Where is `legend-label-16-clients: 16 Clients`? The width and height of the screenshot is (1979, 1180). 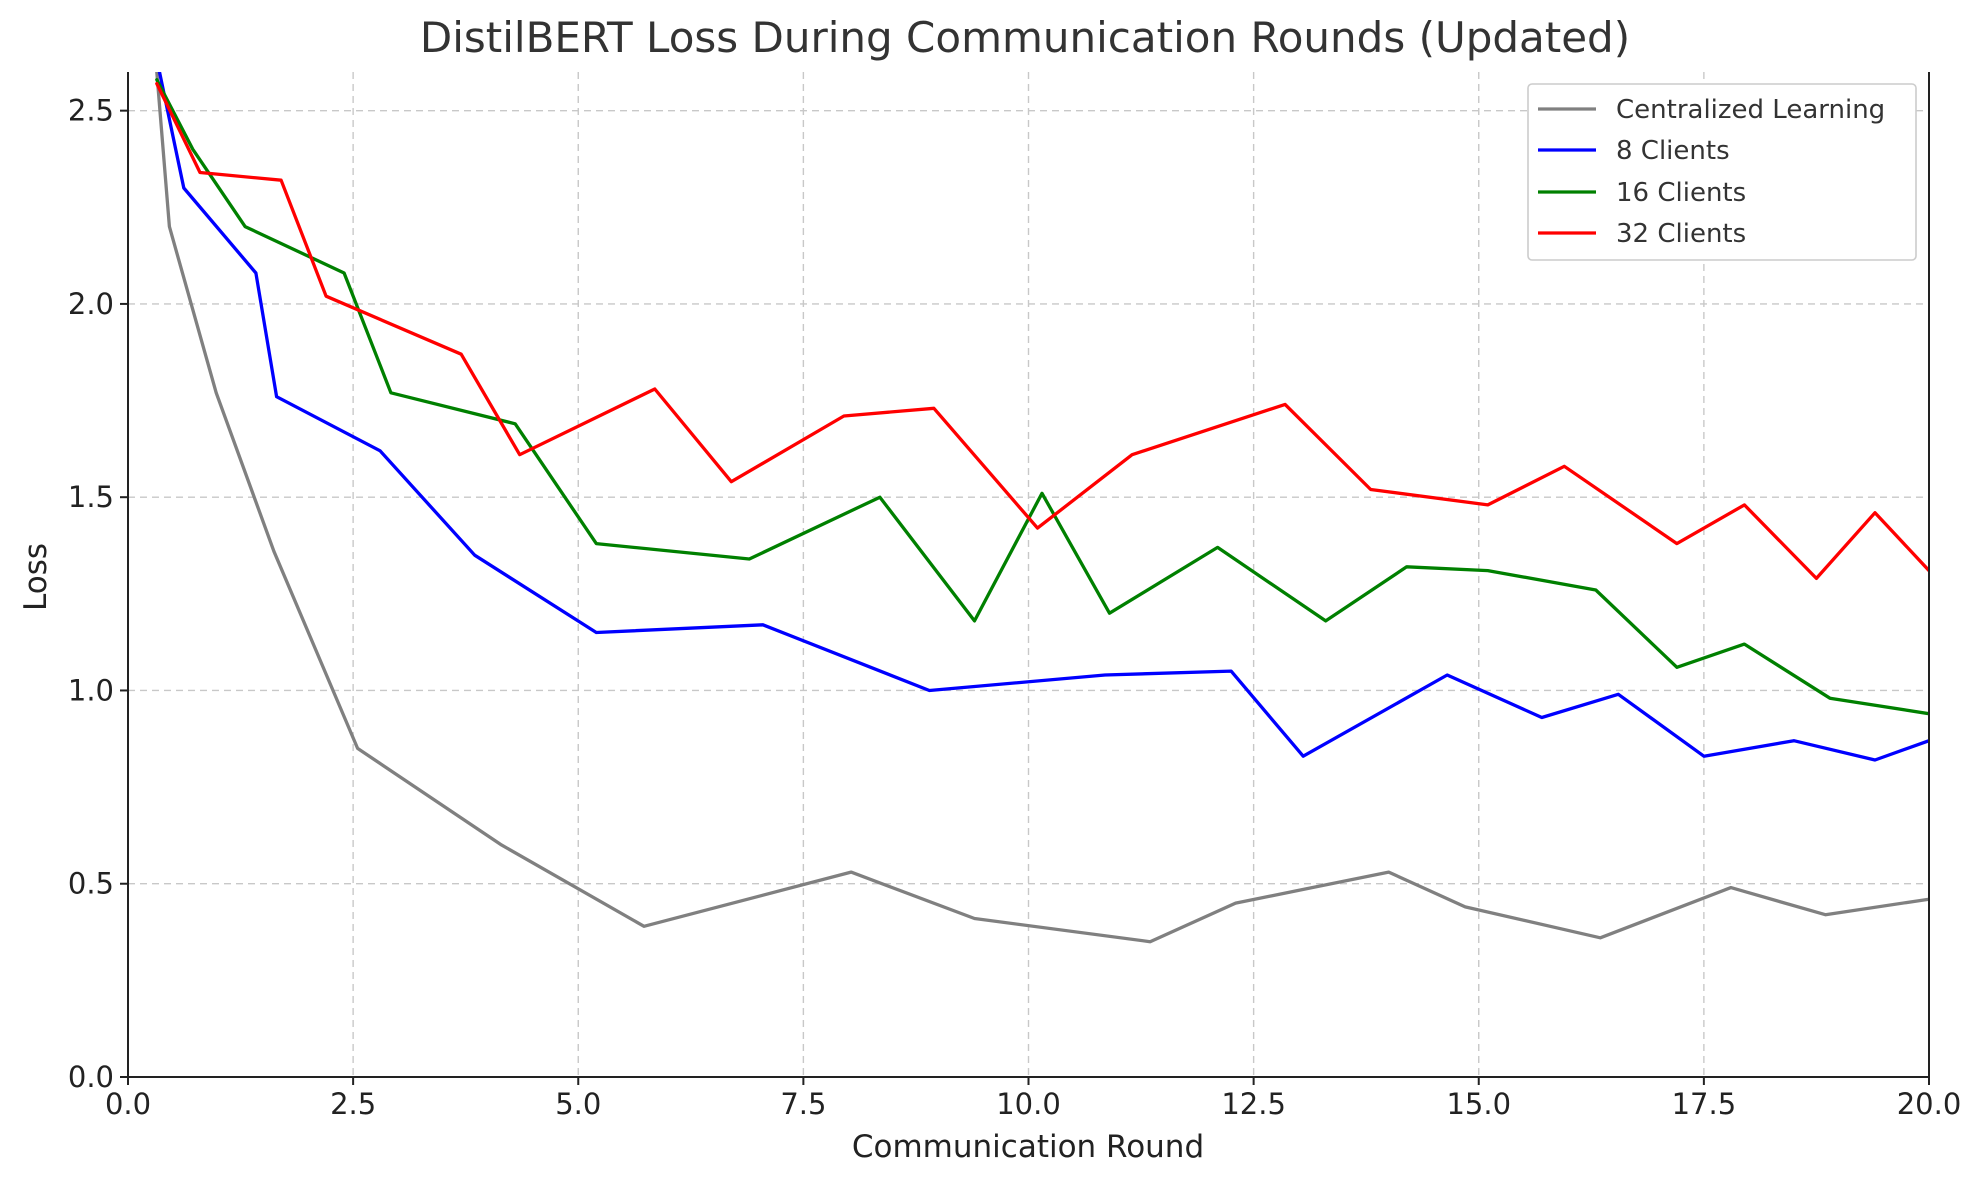 legend-label-16-clients: 16 Clients is located at coordinates (1681, 193).